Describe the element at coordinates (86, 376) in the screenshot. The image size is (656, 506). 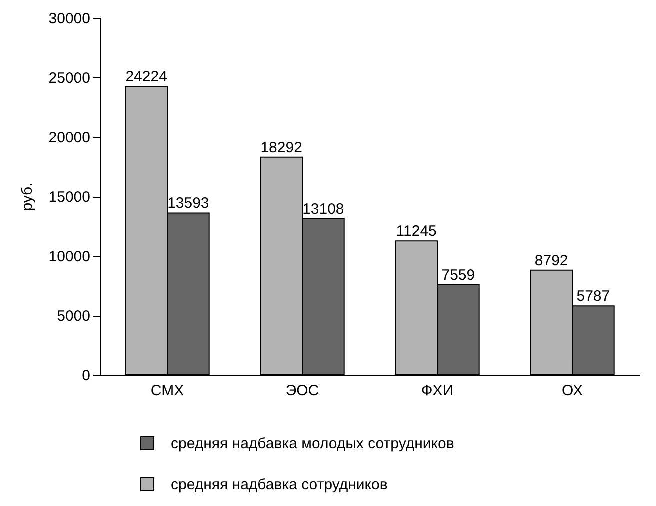
I see `y-tick-label: 0` at that location.